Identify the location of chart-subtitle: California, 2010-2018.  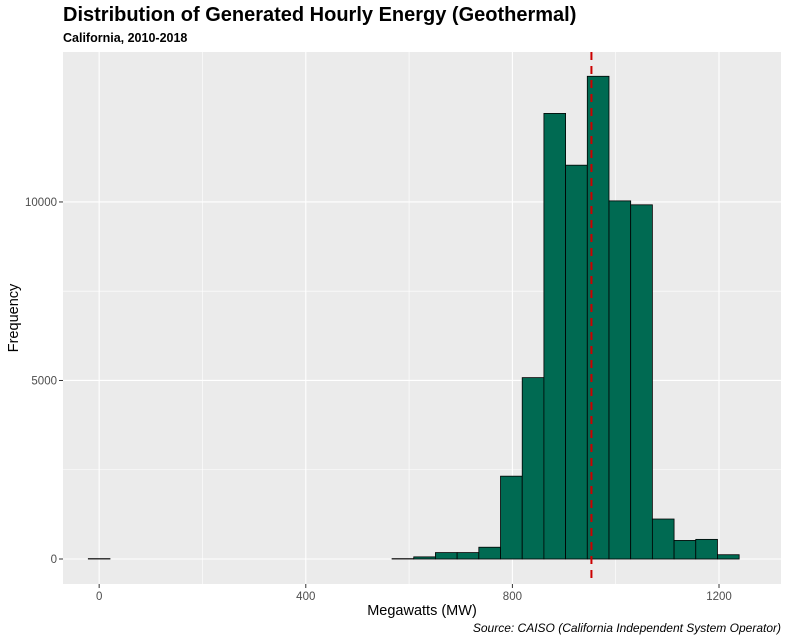
(125, 38).